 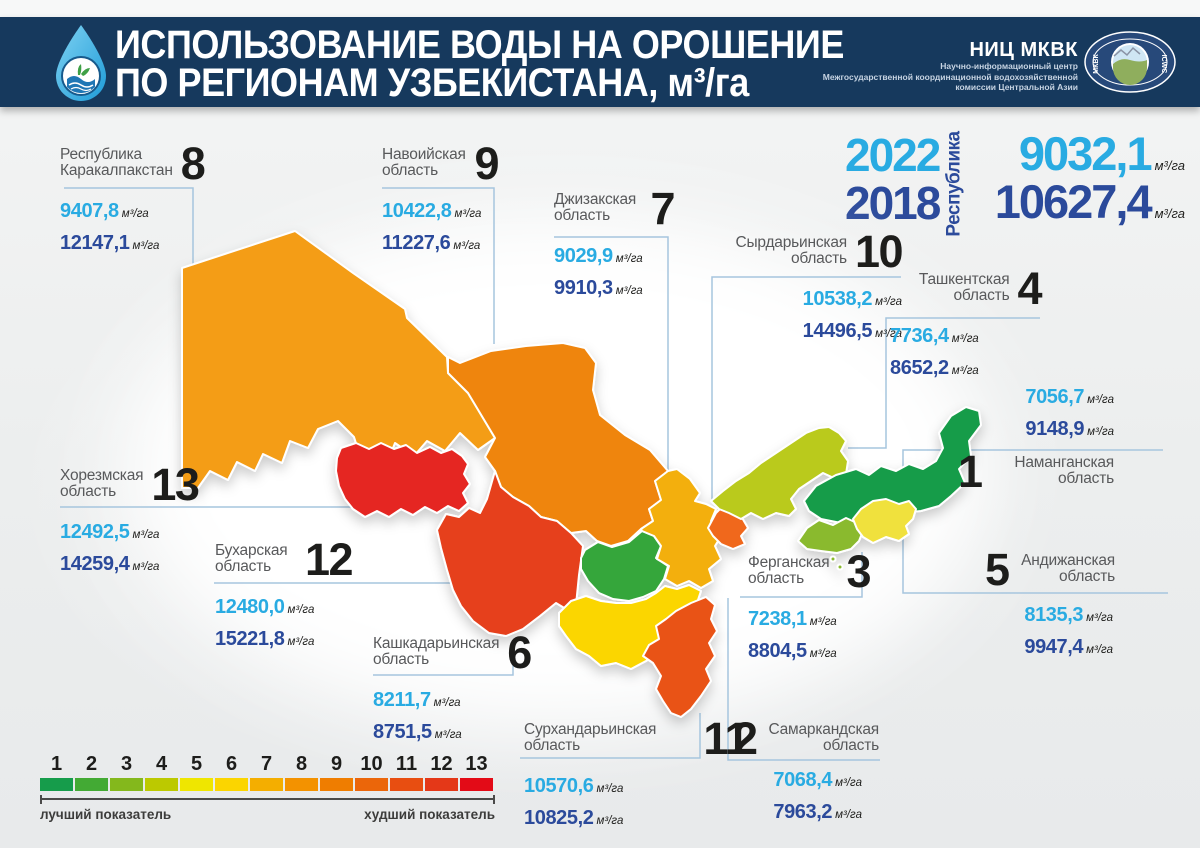 I want to click on region-value-2018: 9947,4 м³/га, so click(x=1068, y=647).